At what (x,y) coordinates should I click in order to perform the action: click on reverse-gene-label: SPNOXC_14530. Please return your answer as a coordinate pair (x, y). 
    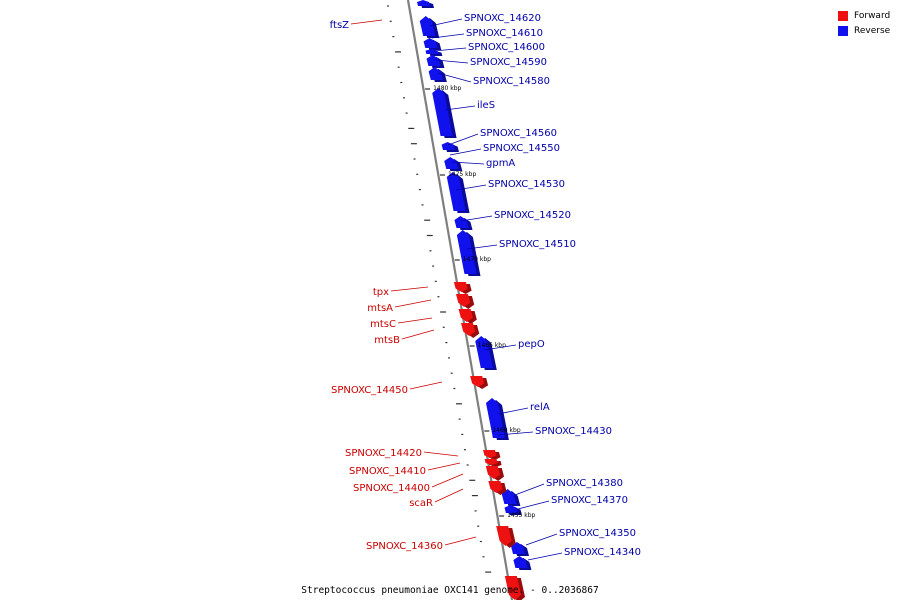
    Looking at the image, I should click on (526, 184).